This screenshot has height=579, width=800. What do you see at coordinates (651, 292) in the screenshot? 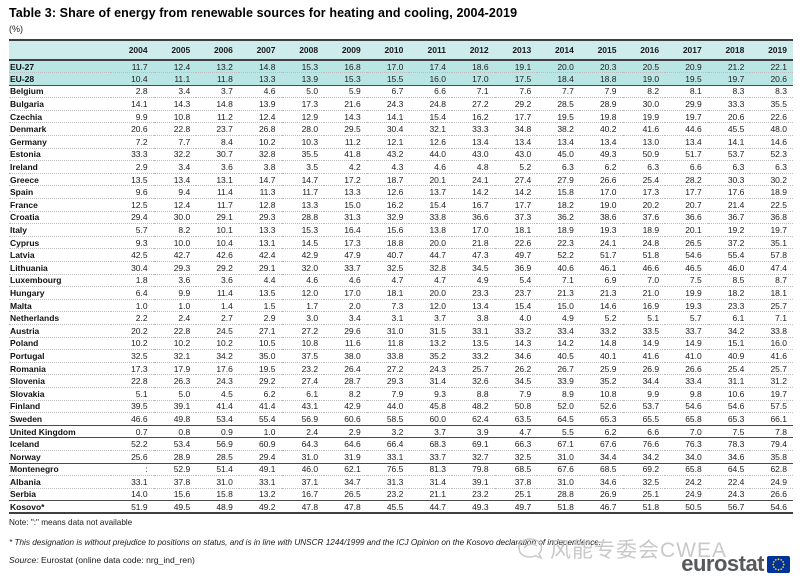
I see `value-cell: 21.0` at bounding box center [651, 292].